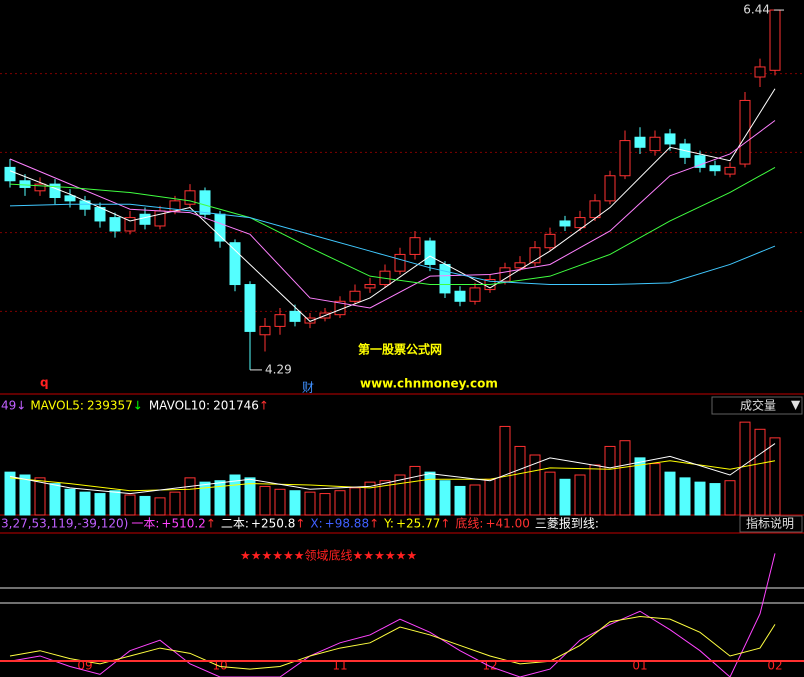  I want to click on header-text: MAVOL10:, so click(179, 406).